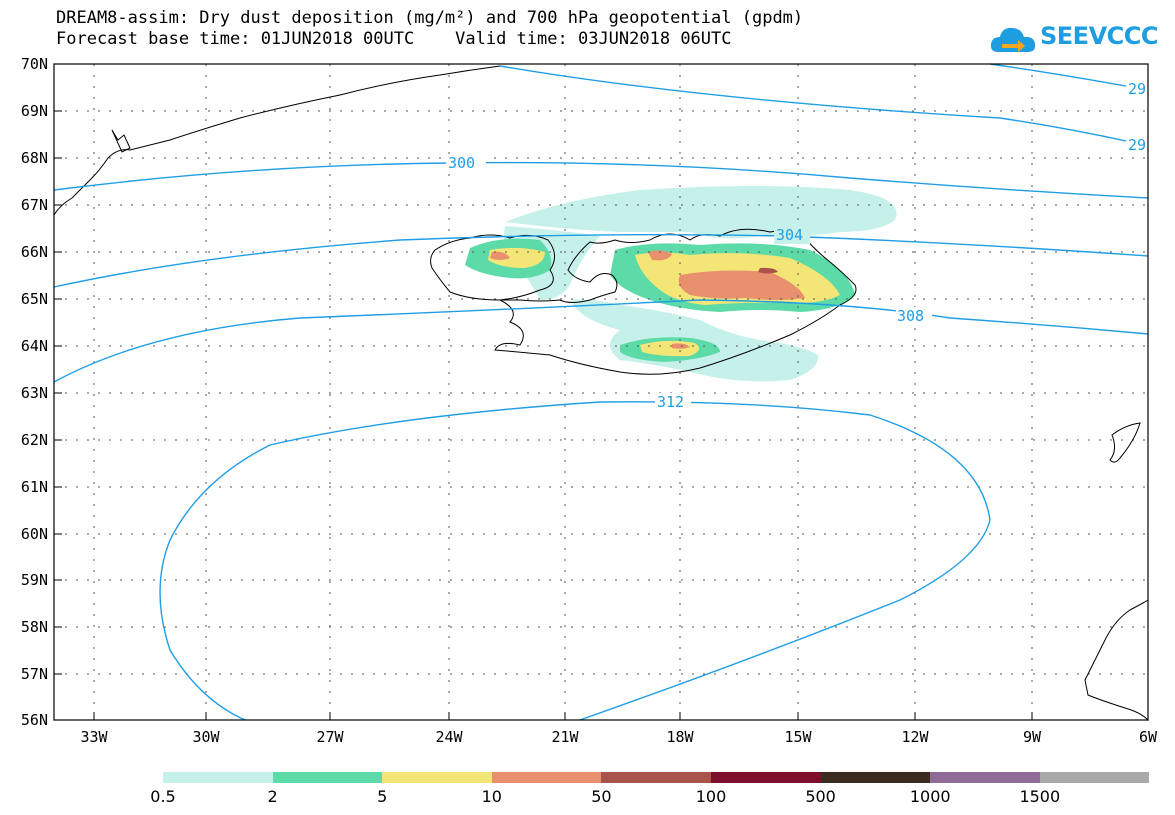 The height and width of the screenshot is (815, 1175). Describe the element at coordinates (670, 402) in the screenshot. I see `contour-label-312: 312` at that location.